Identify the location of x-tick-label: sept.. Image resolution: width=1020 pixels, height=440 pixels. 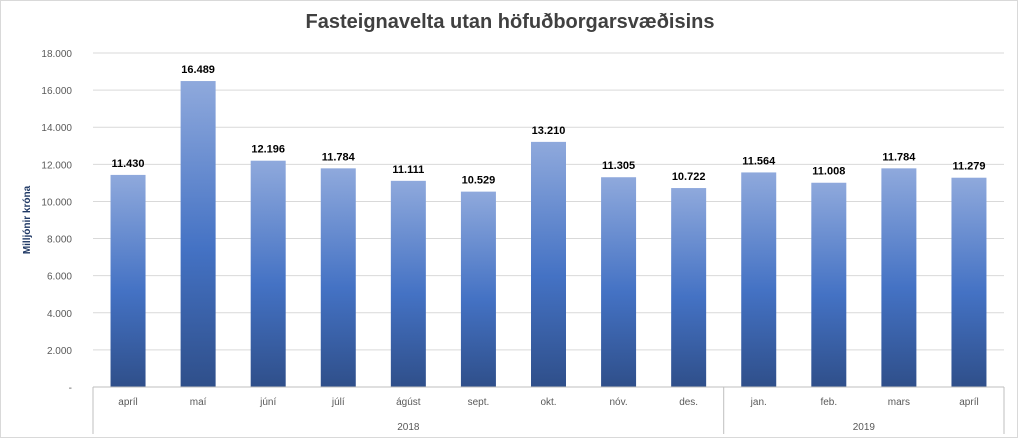
(479, 402).